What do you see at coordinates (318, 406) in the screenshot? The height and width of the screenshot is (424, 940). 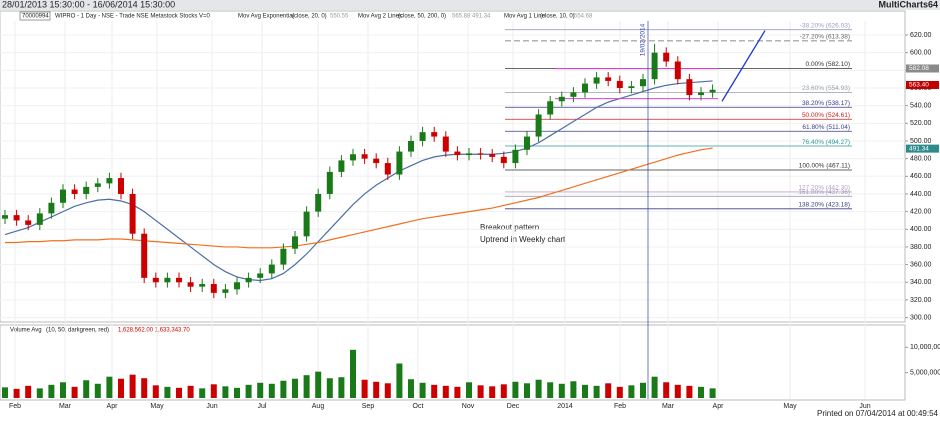 I see `x-tick-label: Aug` at bounding box center [318, 406].